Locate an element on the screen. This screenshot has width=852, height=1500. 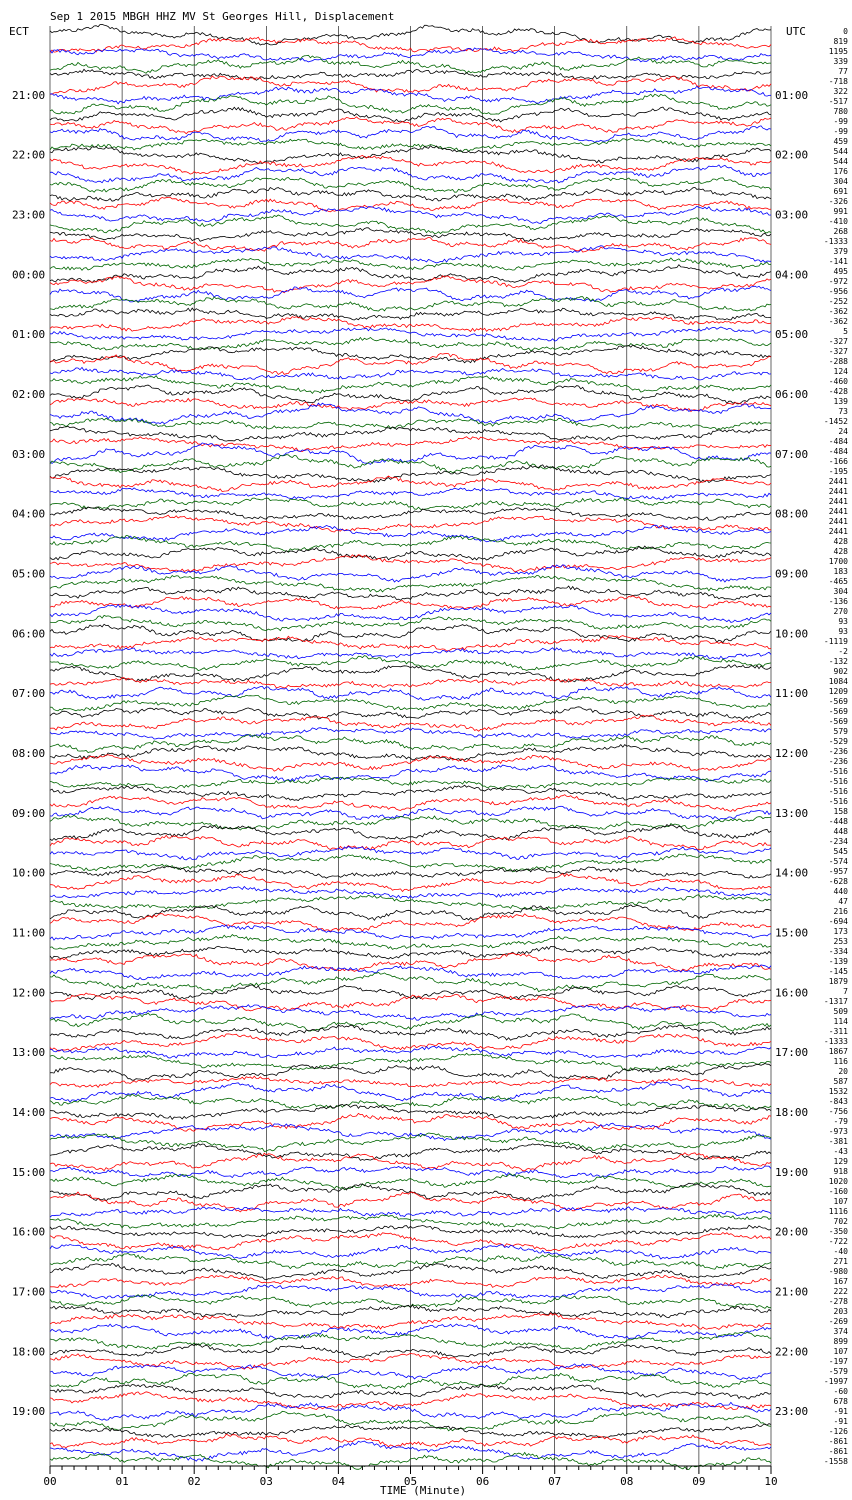
trace-value-label: -516 is located at coordinates (838, 801).